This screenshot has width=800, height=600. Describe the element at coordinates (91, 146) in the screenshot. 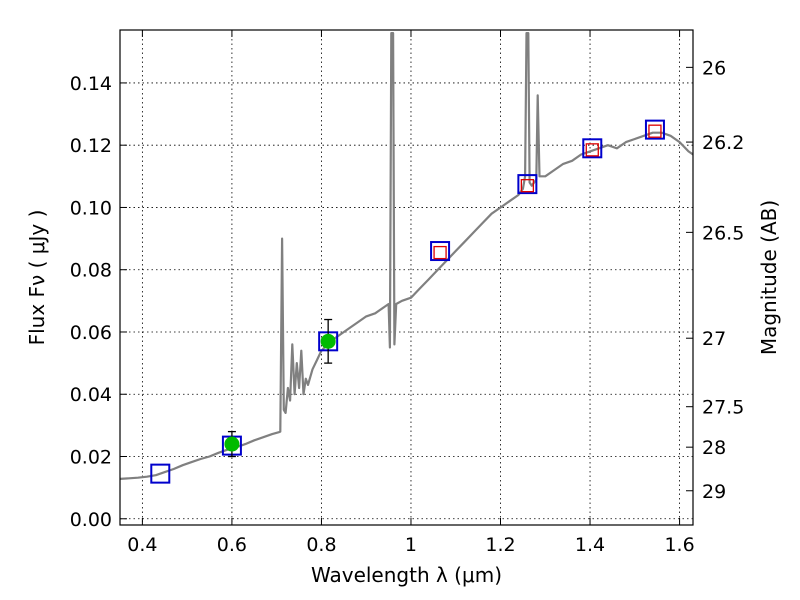

I see `y-tick-label: 0.12` at that location.